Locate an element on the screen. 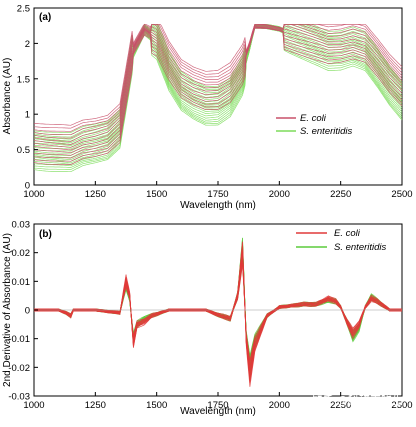  panel-a-y-tick-label: 0 is located at coordinates (27, 186).